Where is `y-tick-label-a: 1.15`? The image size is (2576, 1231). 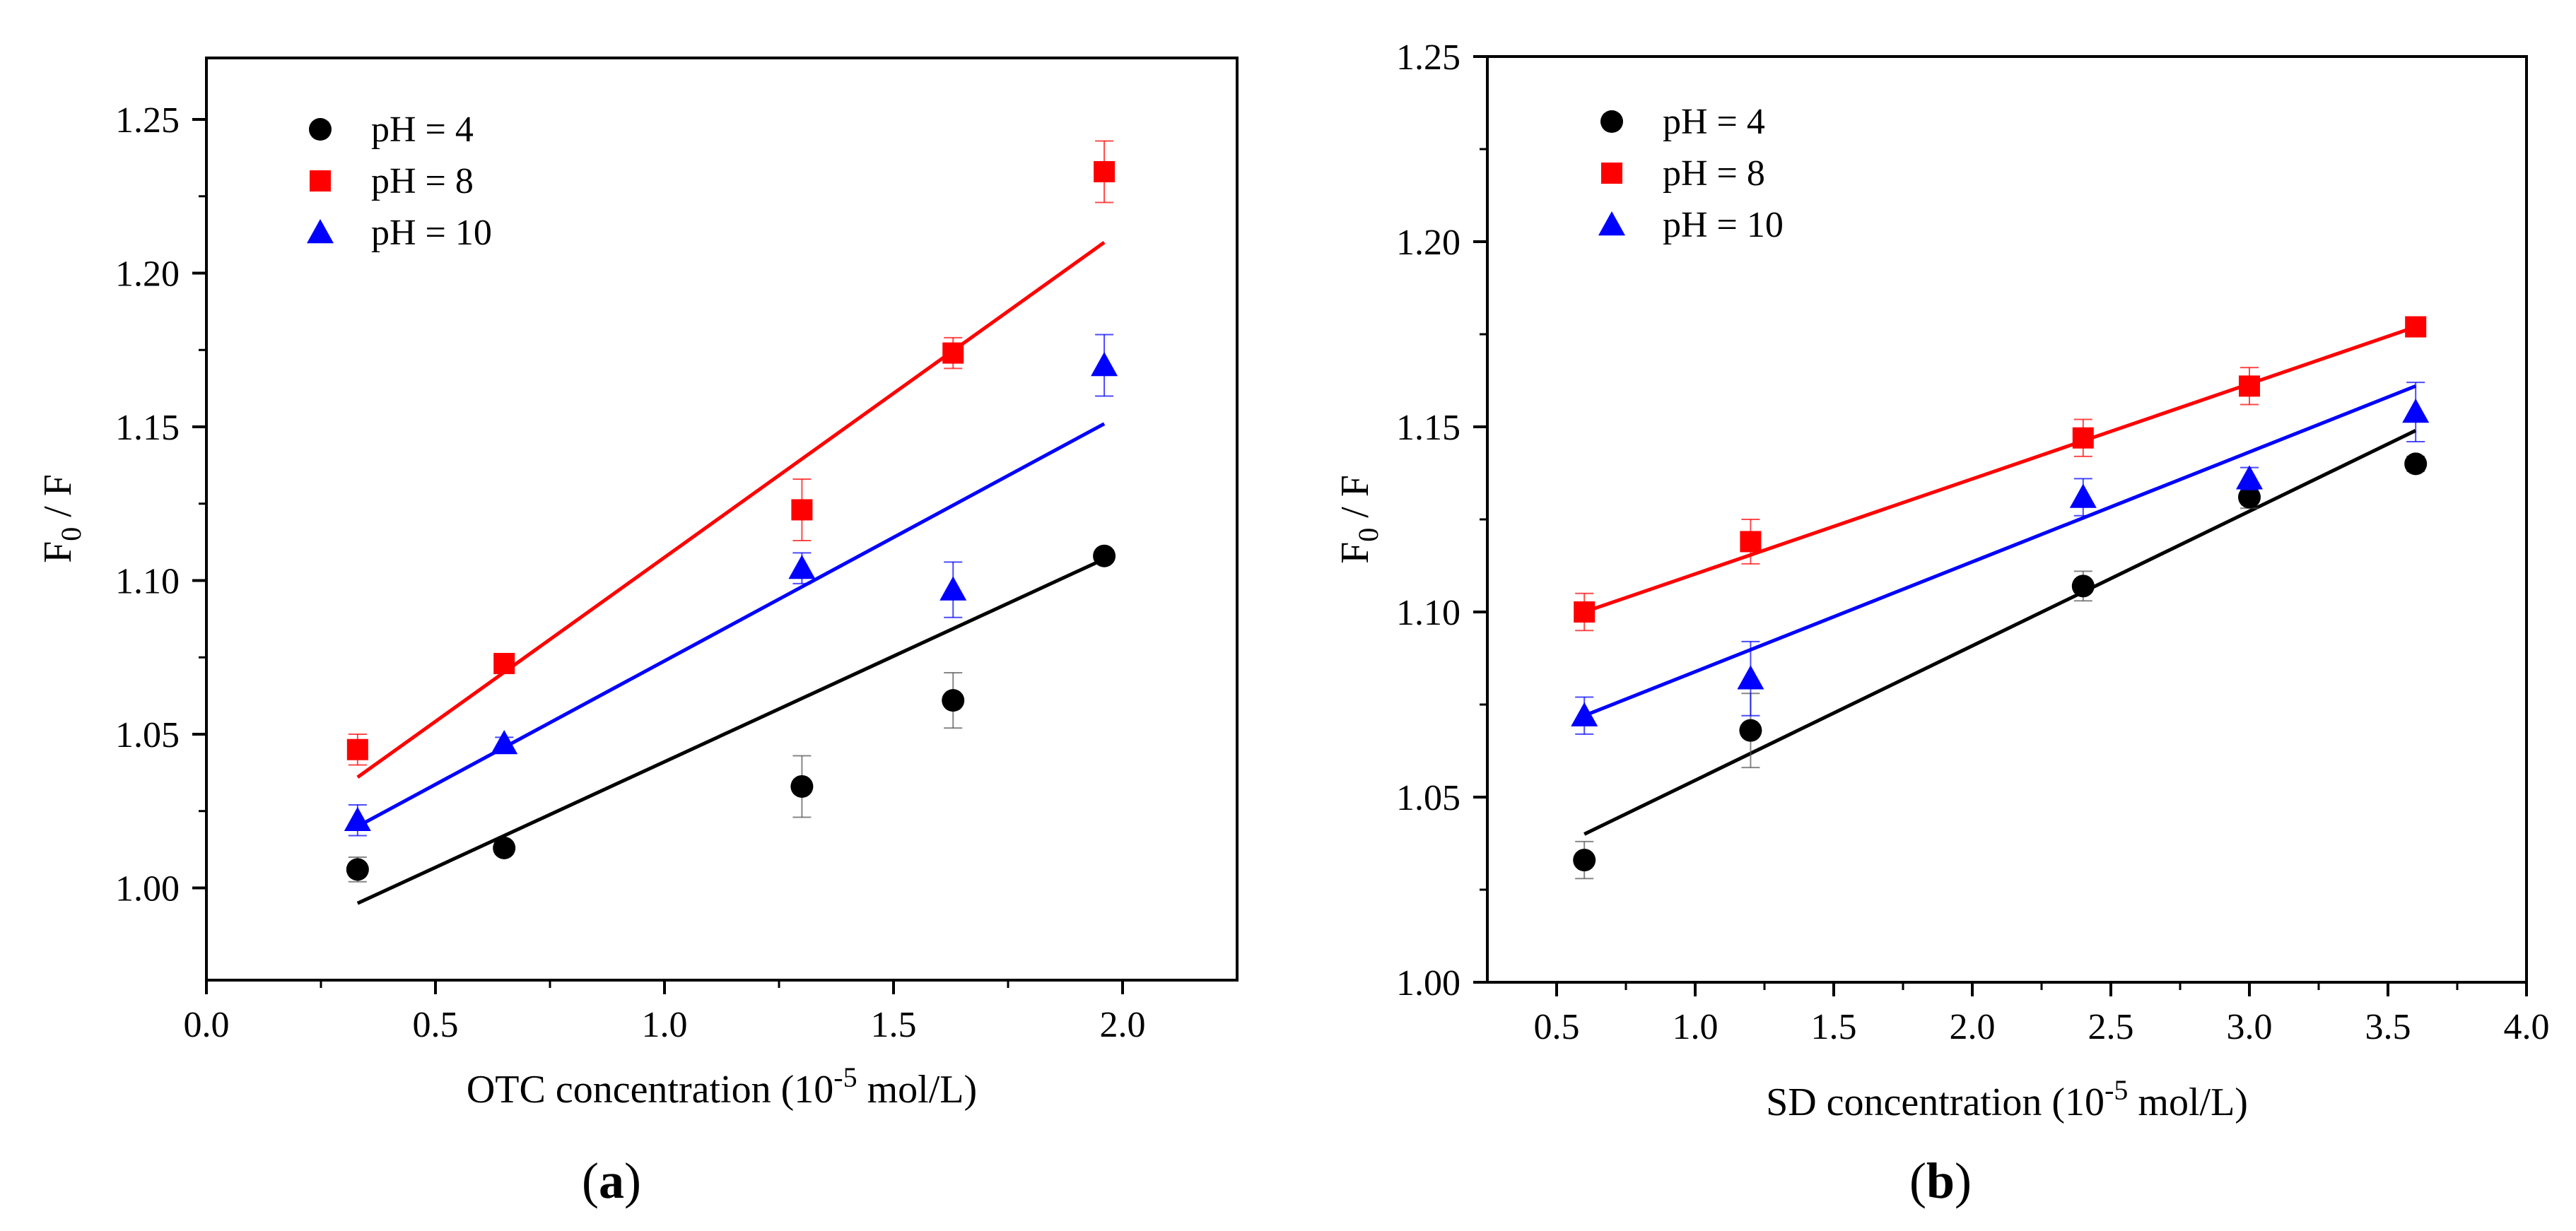 y-tick-label-a: 1.15 is located at coordinates (148, 428).